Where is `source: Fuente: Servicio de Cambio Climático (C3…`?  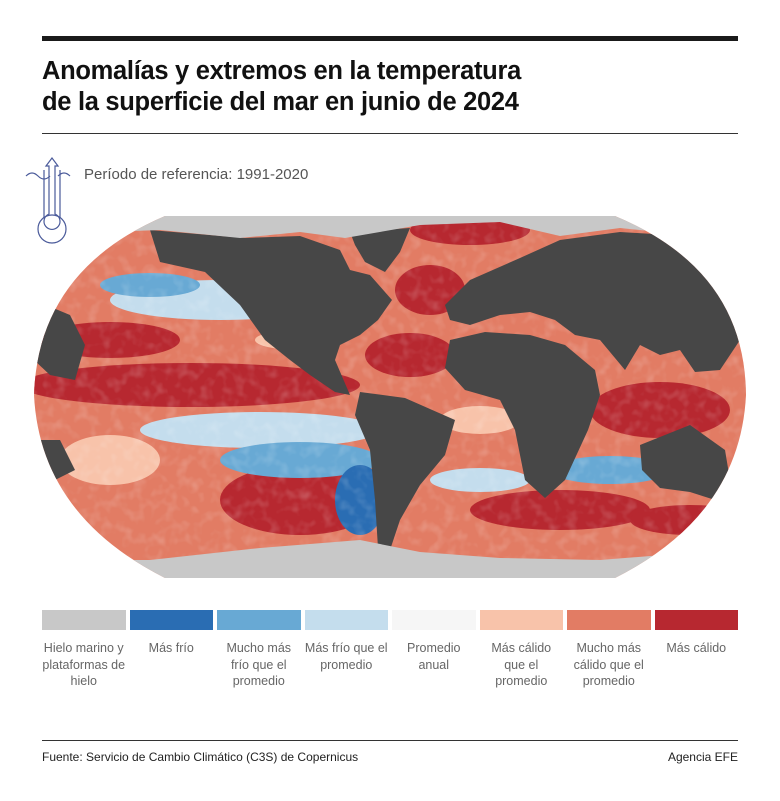 source: Fuente: Servicio de Cambio Climático (C3… is located at coordinates (200, 757).